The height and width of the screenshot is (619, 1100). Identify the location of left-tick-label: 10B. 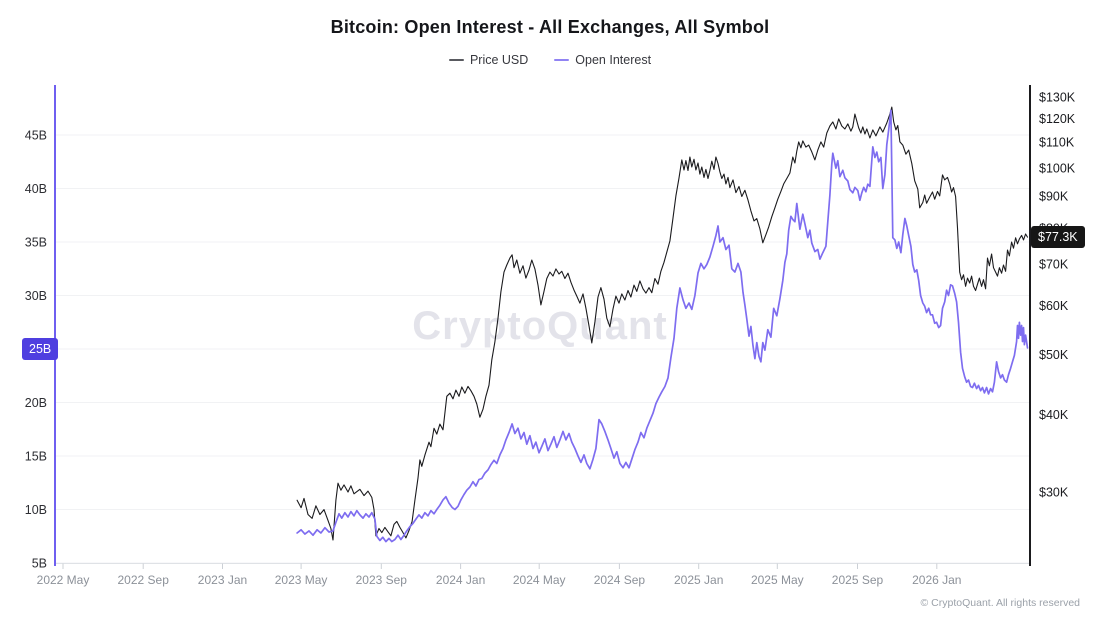
(36, 510).